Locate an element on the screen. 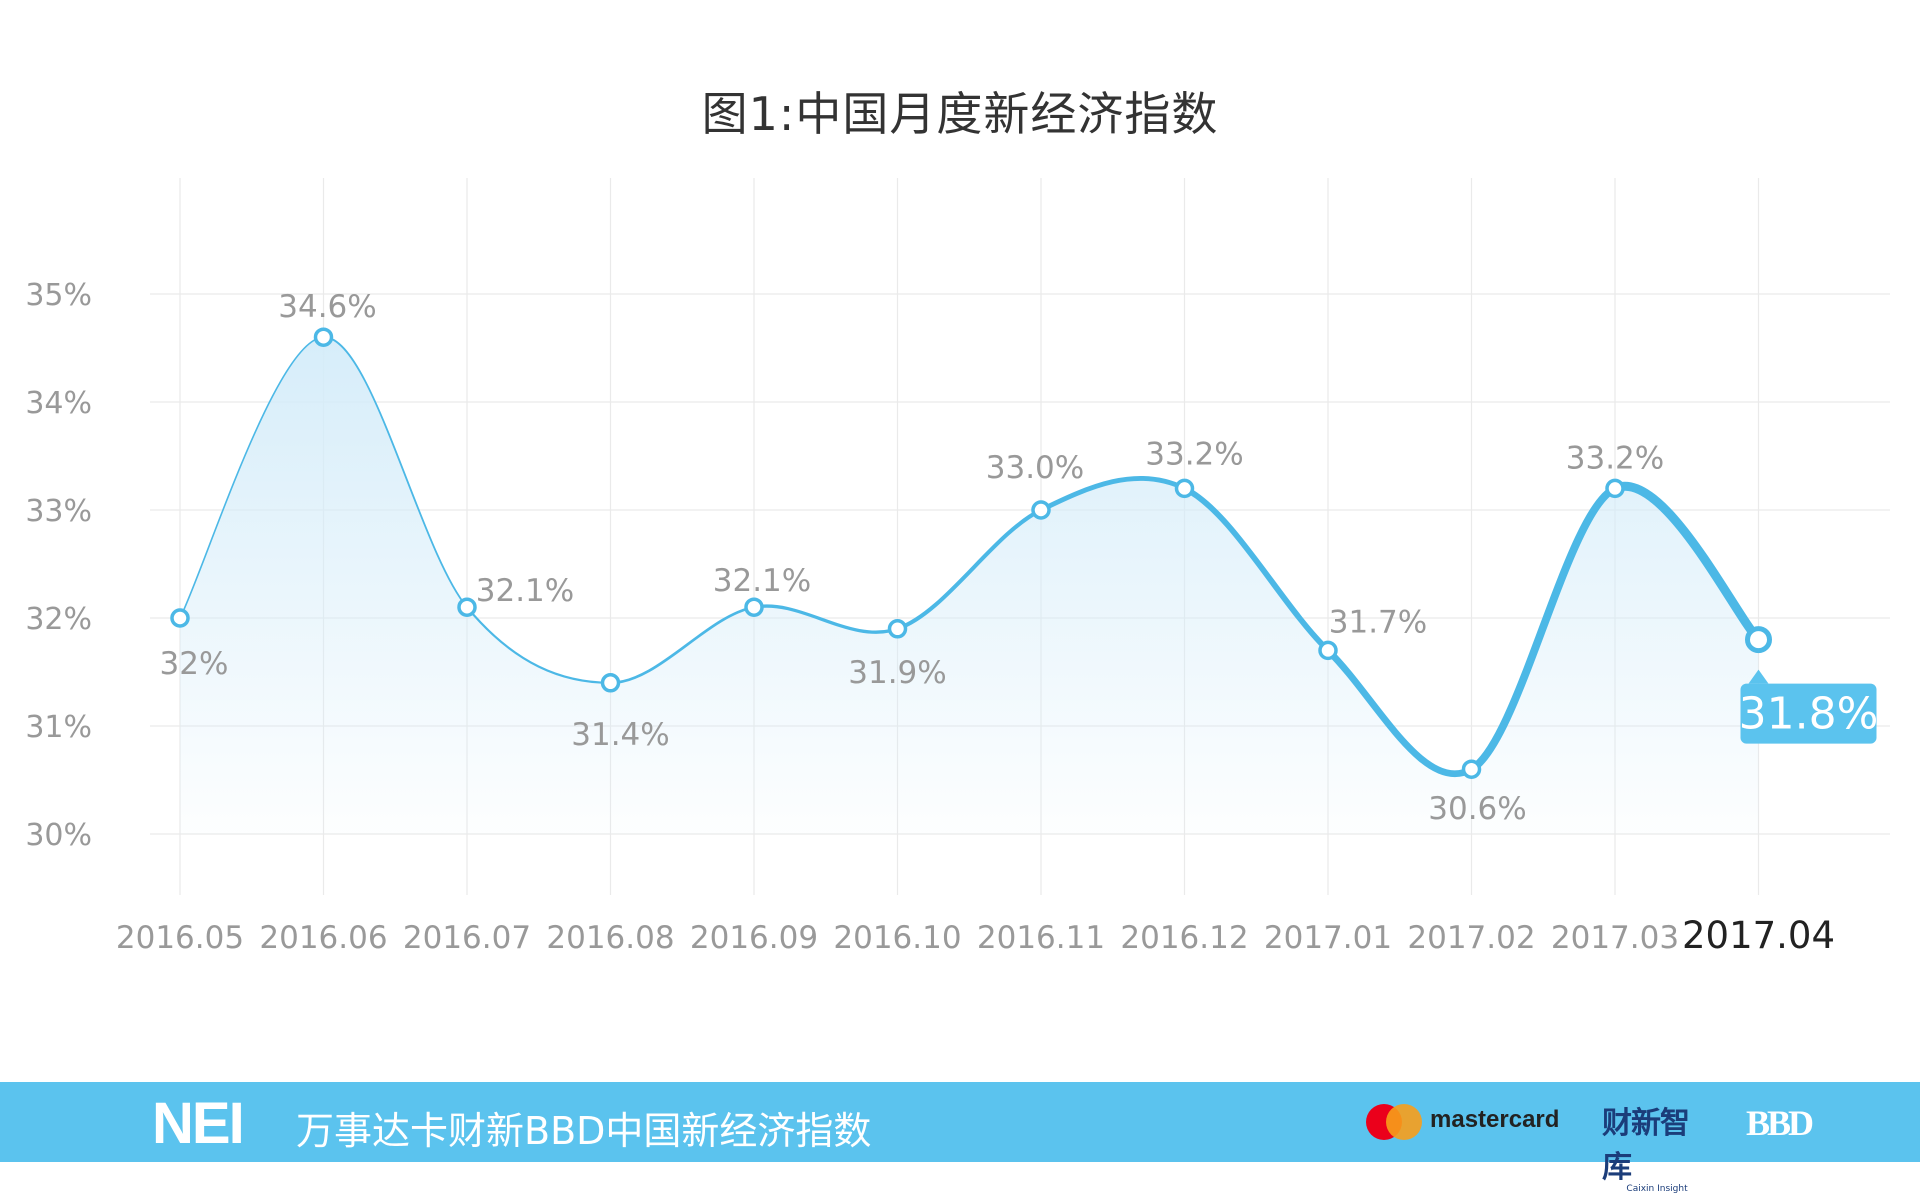 The image size is (1920, 1194). x-tick-label: 2016.08 is located at coordinates (610, 938).